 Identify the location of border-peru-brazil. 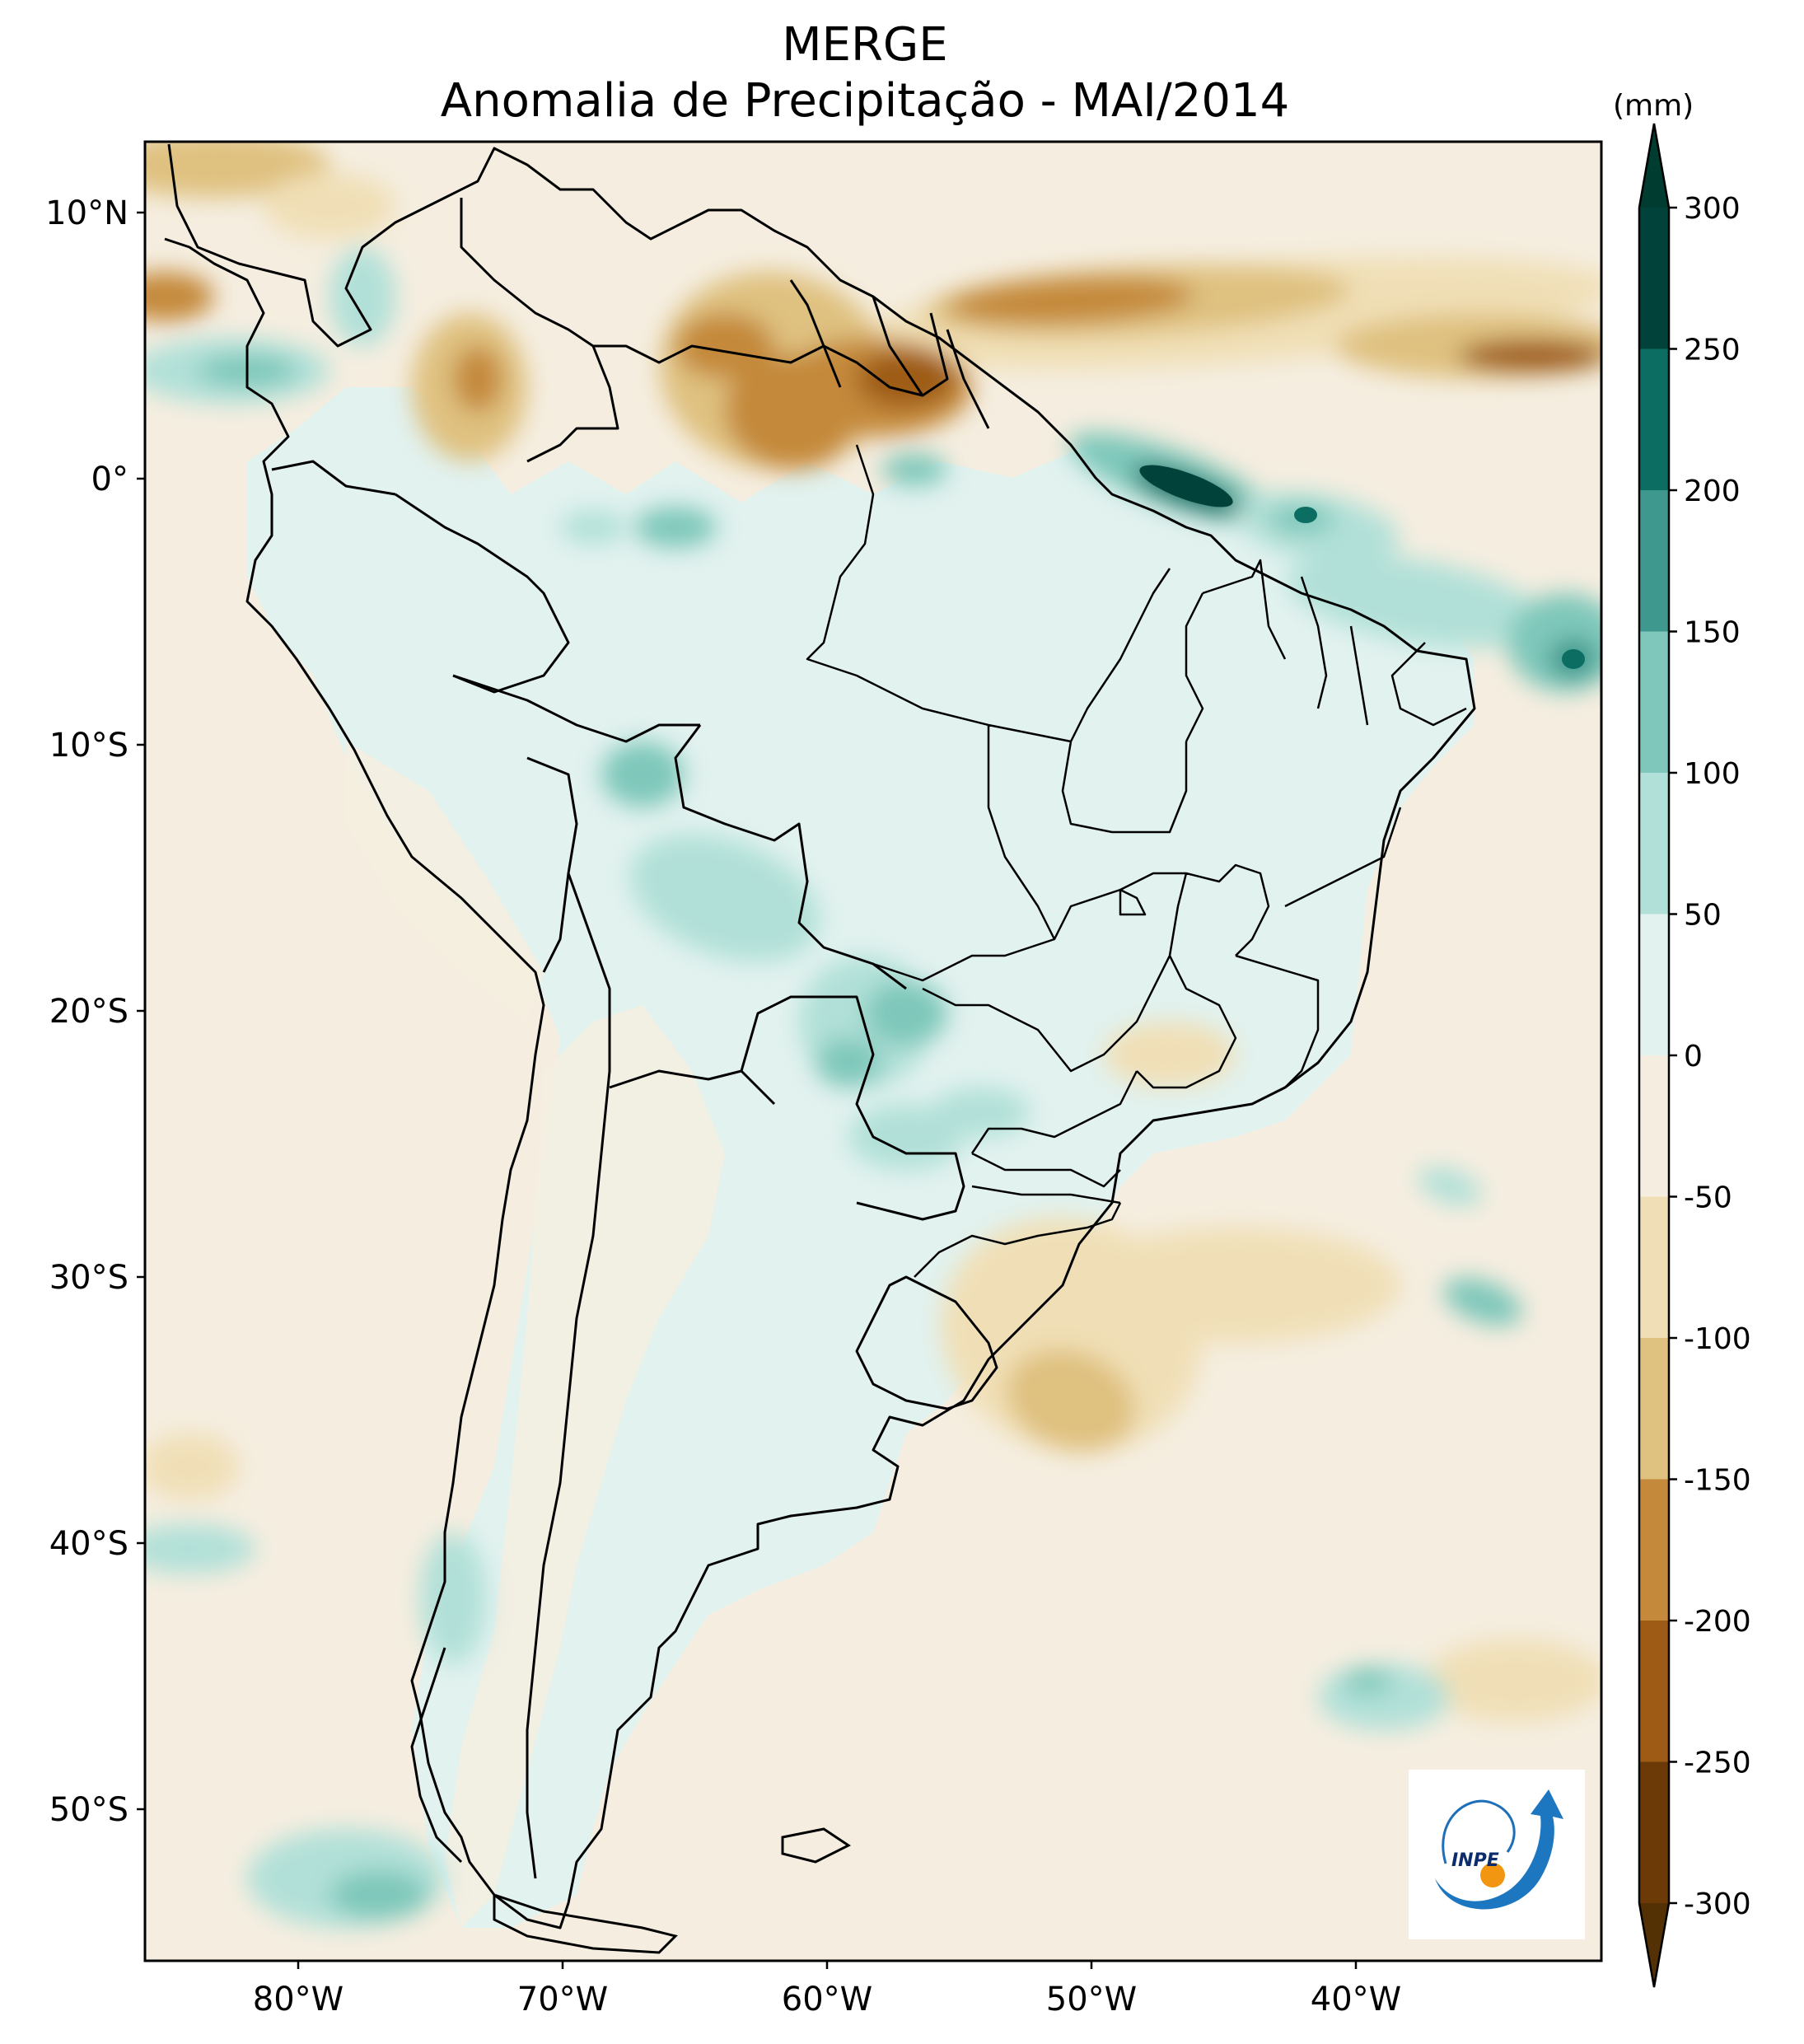
(576, 708).